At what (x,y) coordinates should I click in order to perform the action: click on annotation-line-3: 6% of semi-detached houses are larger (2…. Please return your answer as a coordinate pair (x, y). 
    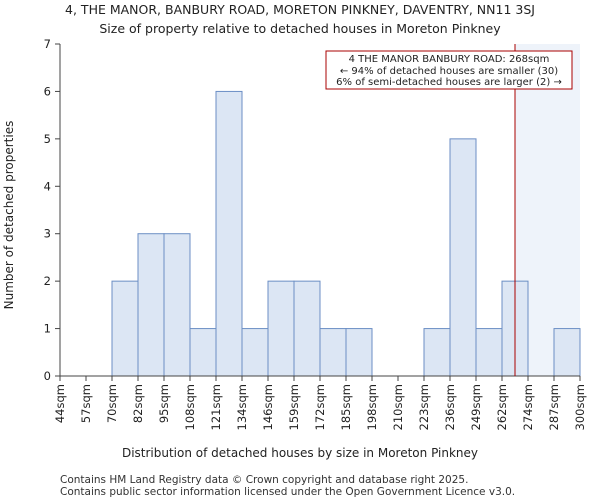
    Looking at the image, I should click on (449, 82).